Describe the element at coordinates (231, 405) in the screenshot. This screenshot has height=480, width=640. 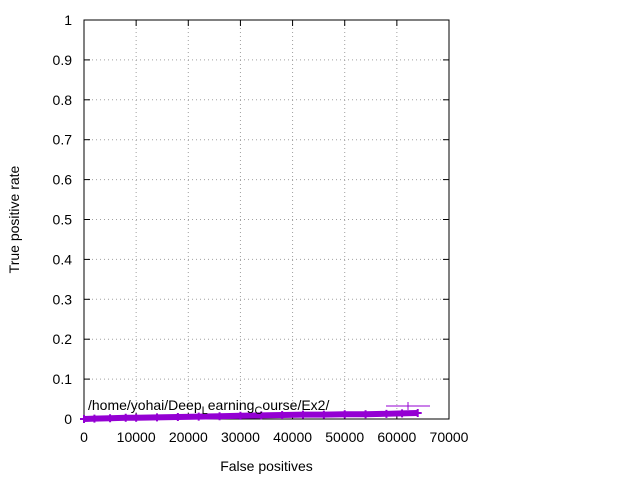
I see `legend-label-part: earning` at that location.